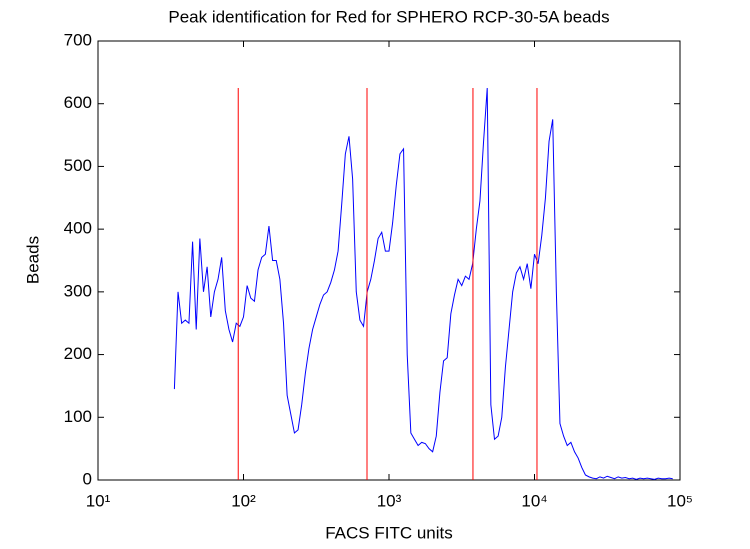 The width and height of the screenshot is (750, 549). I want to click on y-tick-label: 0, so click(87, 478).